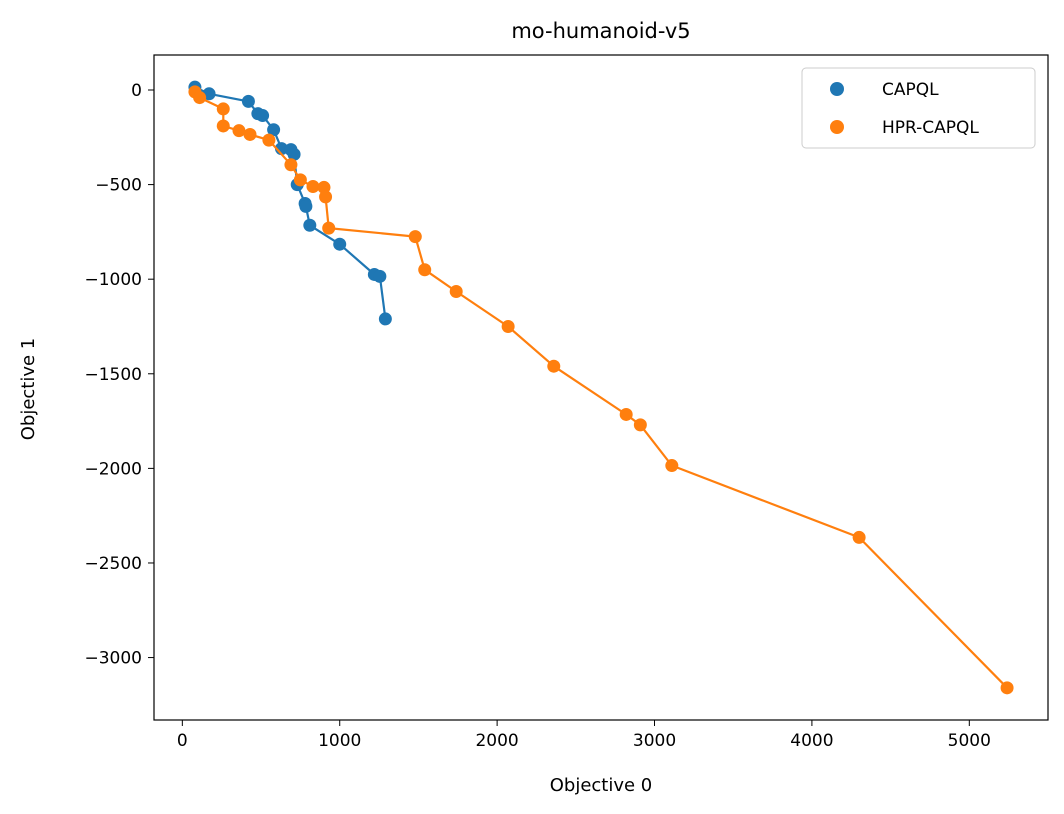  I want to click on x-tick-label: 3000, so click(654, 741).